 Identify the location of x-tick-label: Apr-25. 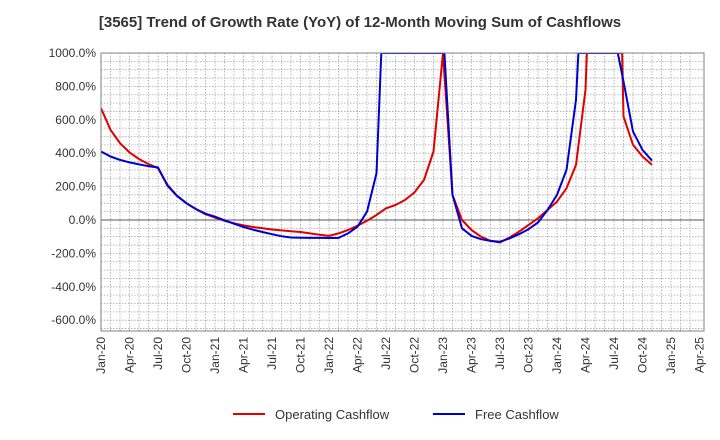
(700, 355).